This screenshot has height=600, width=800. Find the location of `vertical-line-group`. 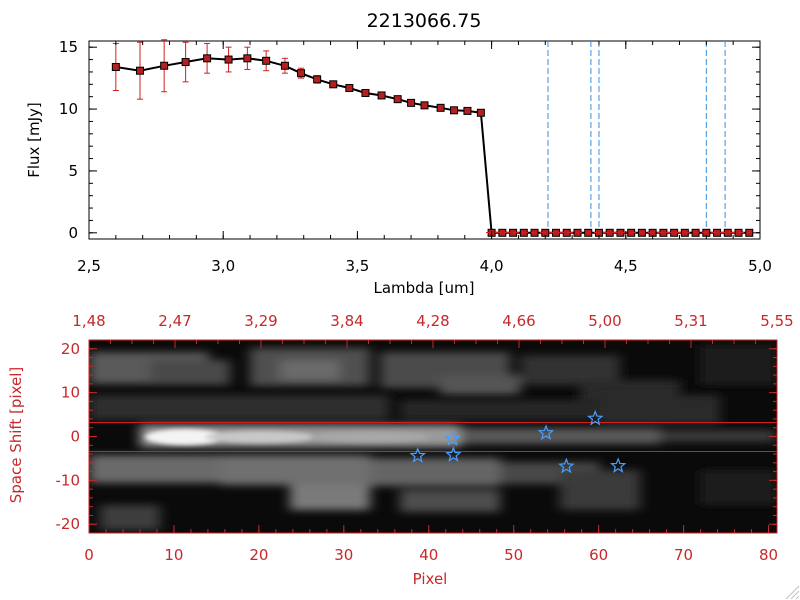

vertical-line-group is located at coordinates (636, 140).